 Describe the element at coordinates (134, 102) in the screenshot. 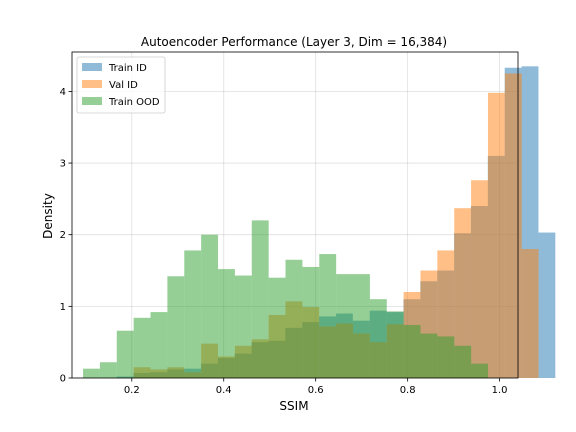

I see `legend-label: Train OOD` at that location.